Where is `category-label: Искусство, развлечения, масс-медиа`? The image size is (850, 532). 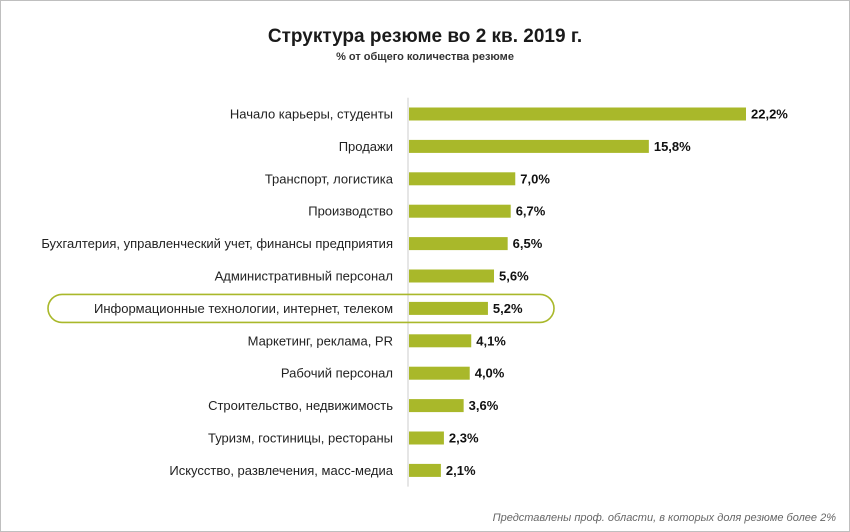
category-label: Искусство, развлечения, масс-медиа is located at coordinates (281, 470).